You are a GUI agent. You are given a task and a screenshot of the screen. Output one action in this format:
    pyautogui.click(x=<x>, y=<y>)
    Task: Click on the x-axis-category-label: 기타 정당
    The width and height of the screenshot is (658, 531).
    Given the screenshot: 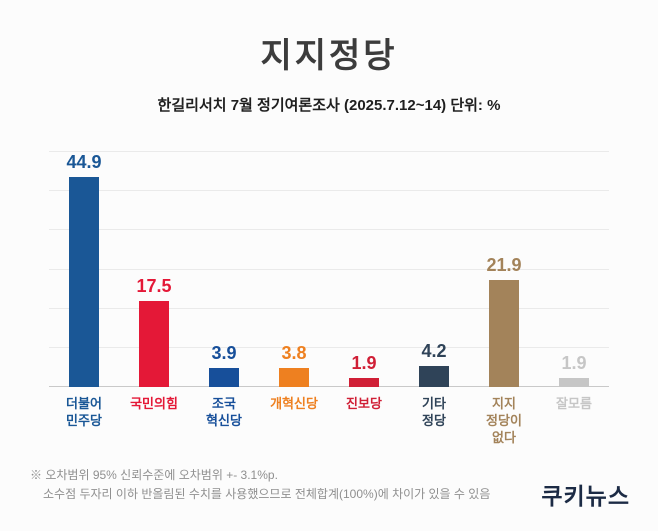 What is the action you would take?
    pyautogui.click(x=434, y=412)
    